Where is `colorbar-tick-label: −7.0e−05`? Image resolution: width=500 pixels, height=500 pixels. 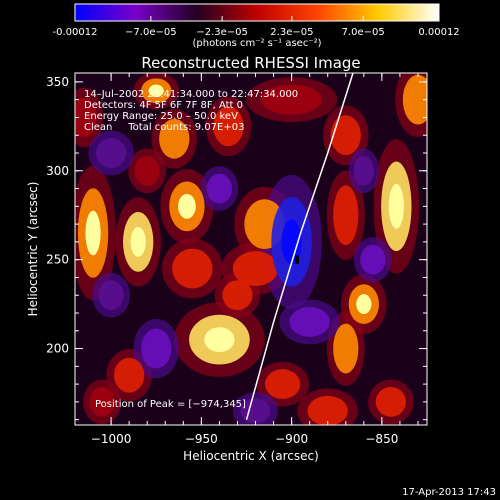
colorbar-tick-label: −7.0e−05 is located at coordinates (151, 32).